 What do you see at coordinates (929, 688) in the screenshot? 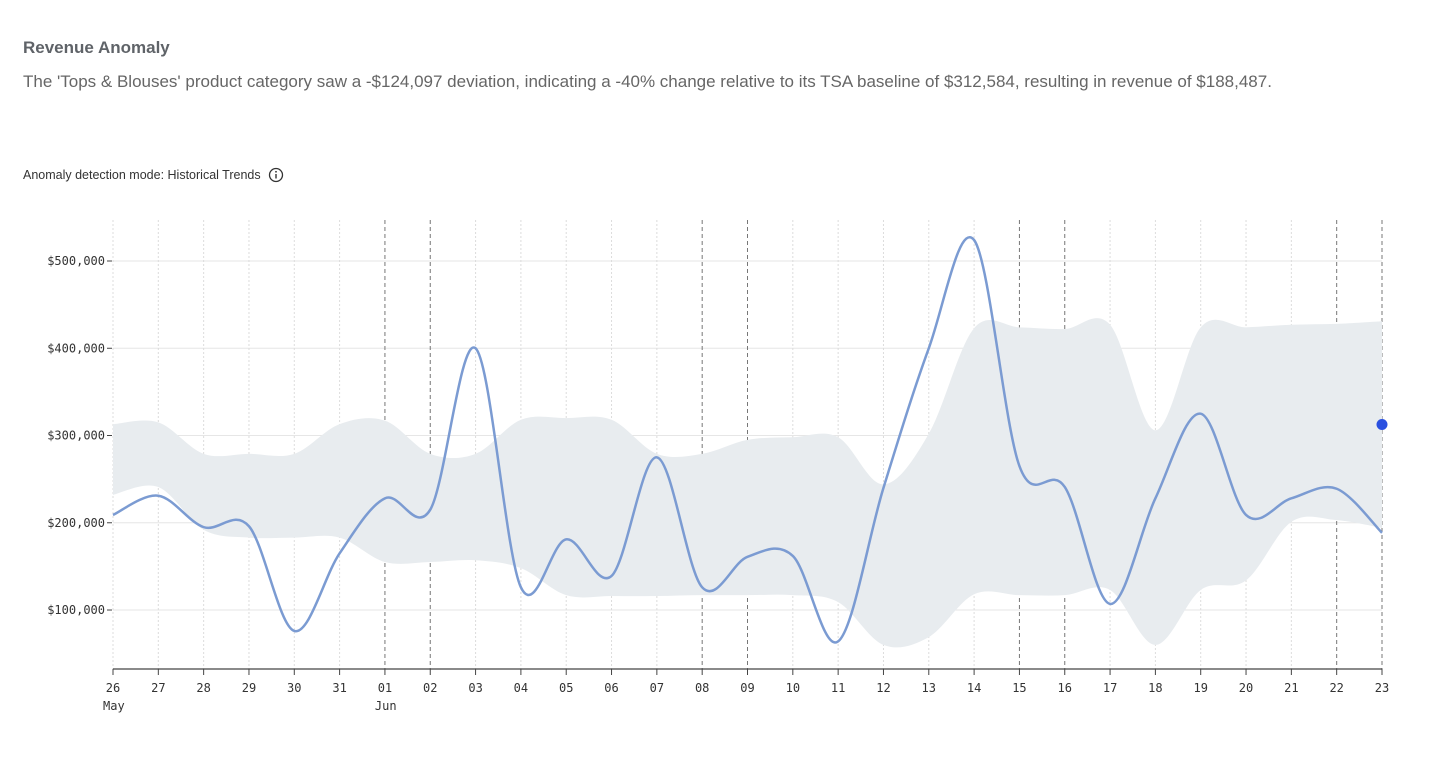
I see `x-tick-label: 13` at bounding box center [929, 688].